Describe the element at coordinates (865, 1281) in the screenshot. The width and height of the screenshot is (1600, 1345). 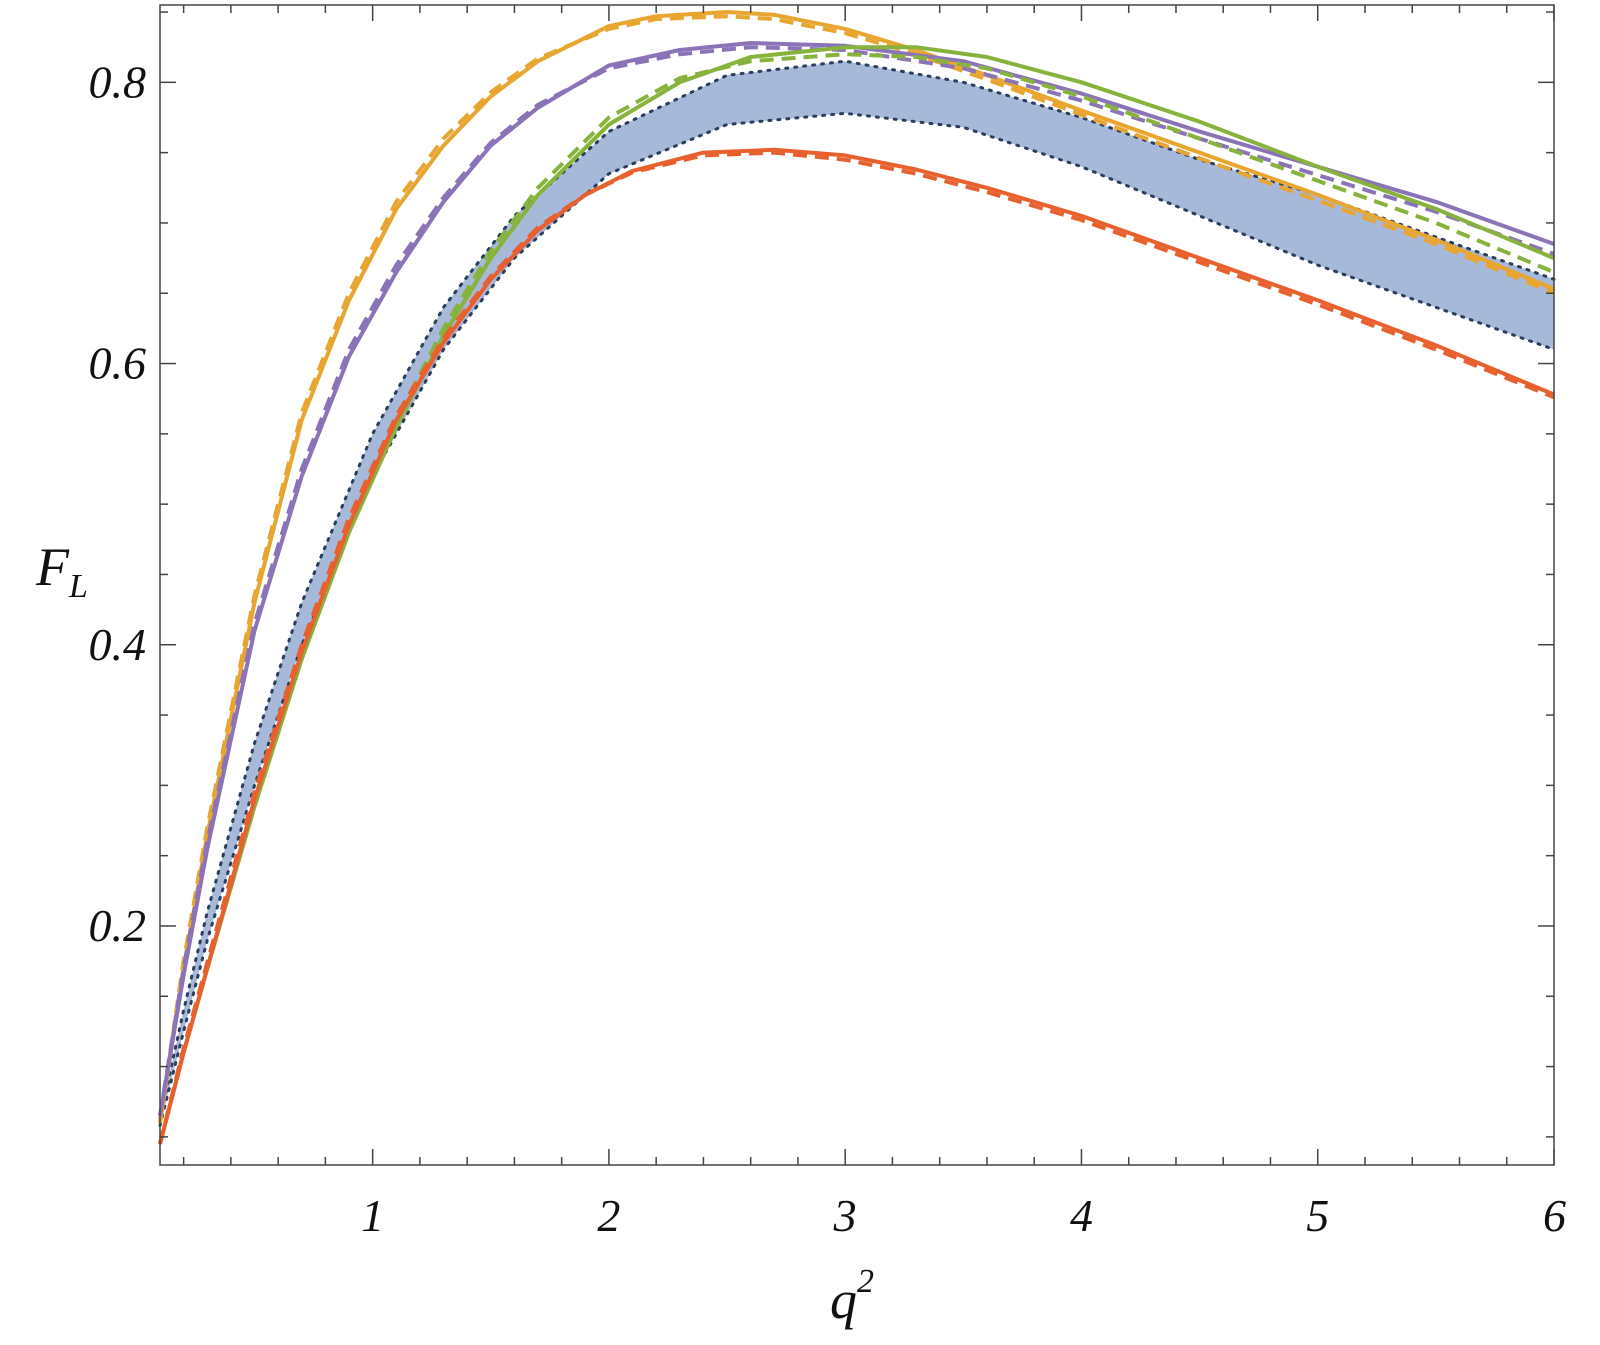
I see `x-axis-title-sup: 2` at that location.